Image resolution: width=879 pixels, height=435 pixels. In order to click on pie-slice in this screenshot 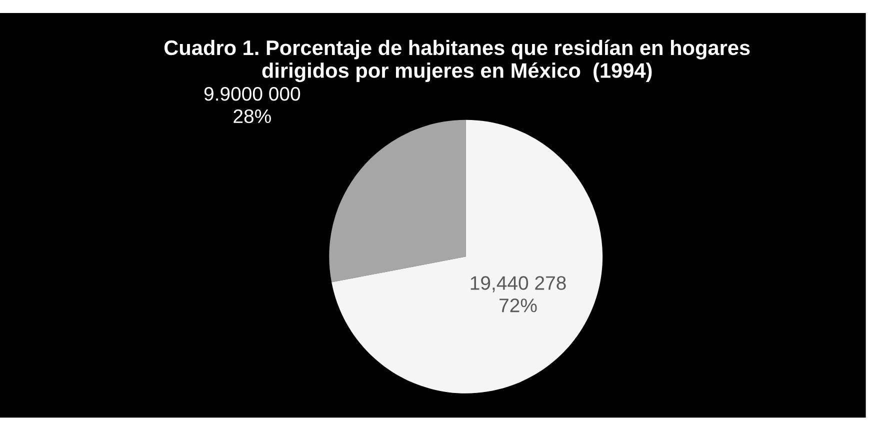, I will do `click(397, 201)`.